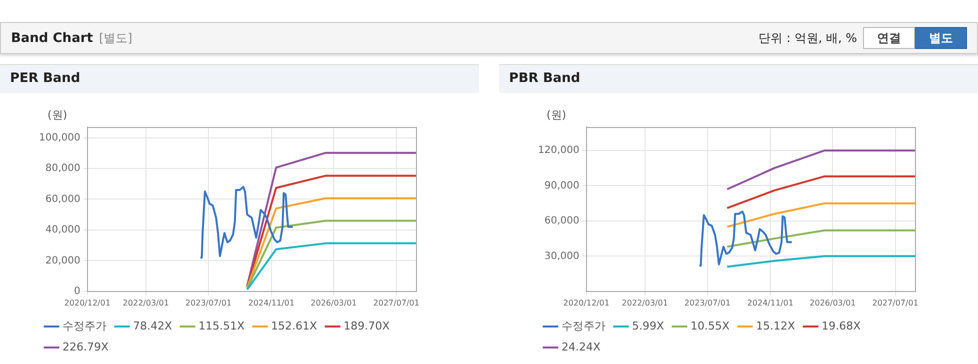  What do you see at coordinates (85, 347) in the screenshot?
I see `legend-label: 226.79X` at bounding box center [85, 347].